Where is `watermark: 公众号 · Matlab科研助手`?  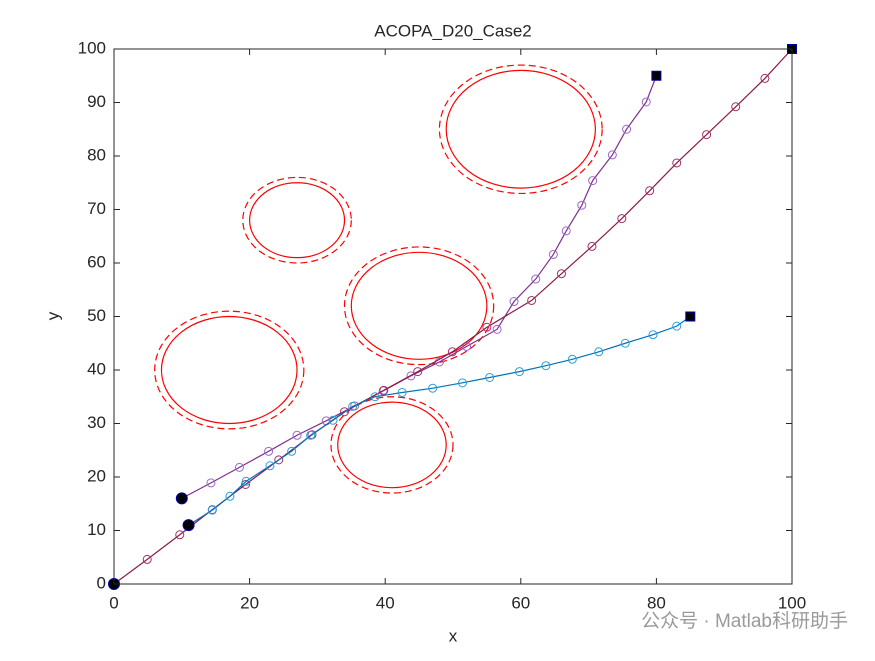 watermark: 公众号 · Matlab科研助手 is located at coordinates (744, 621).